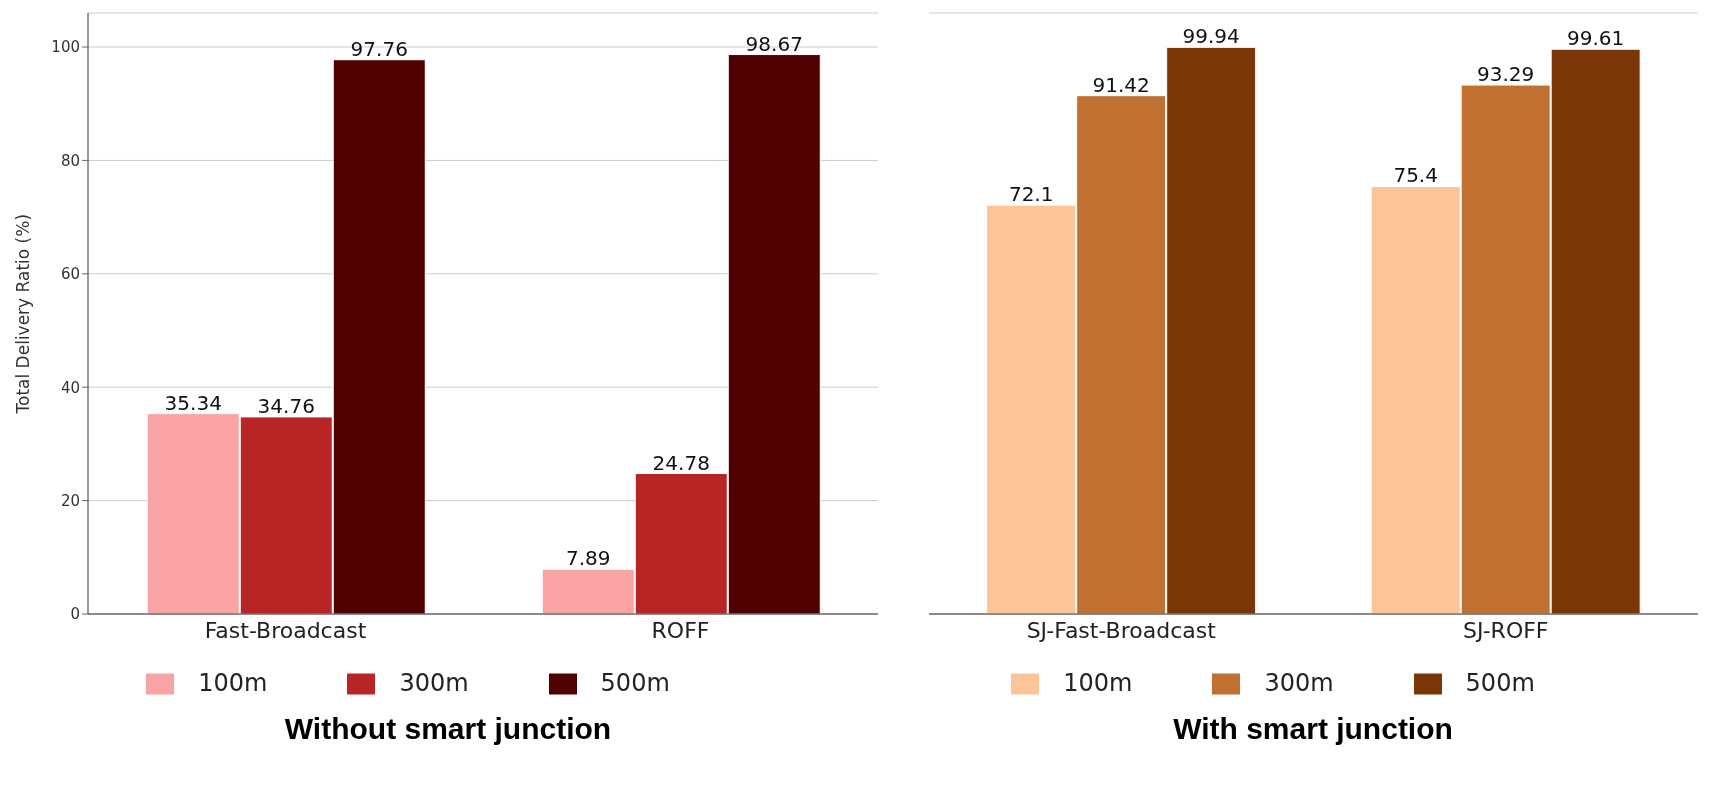  What do you see at coordinates (70, 500) in the screenshot?
I see `y-tick-label: 20` at bounding box center [70, 500].